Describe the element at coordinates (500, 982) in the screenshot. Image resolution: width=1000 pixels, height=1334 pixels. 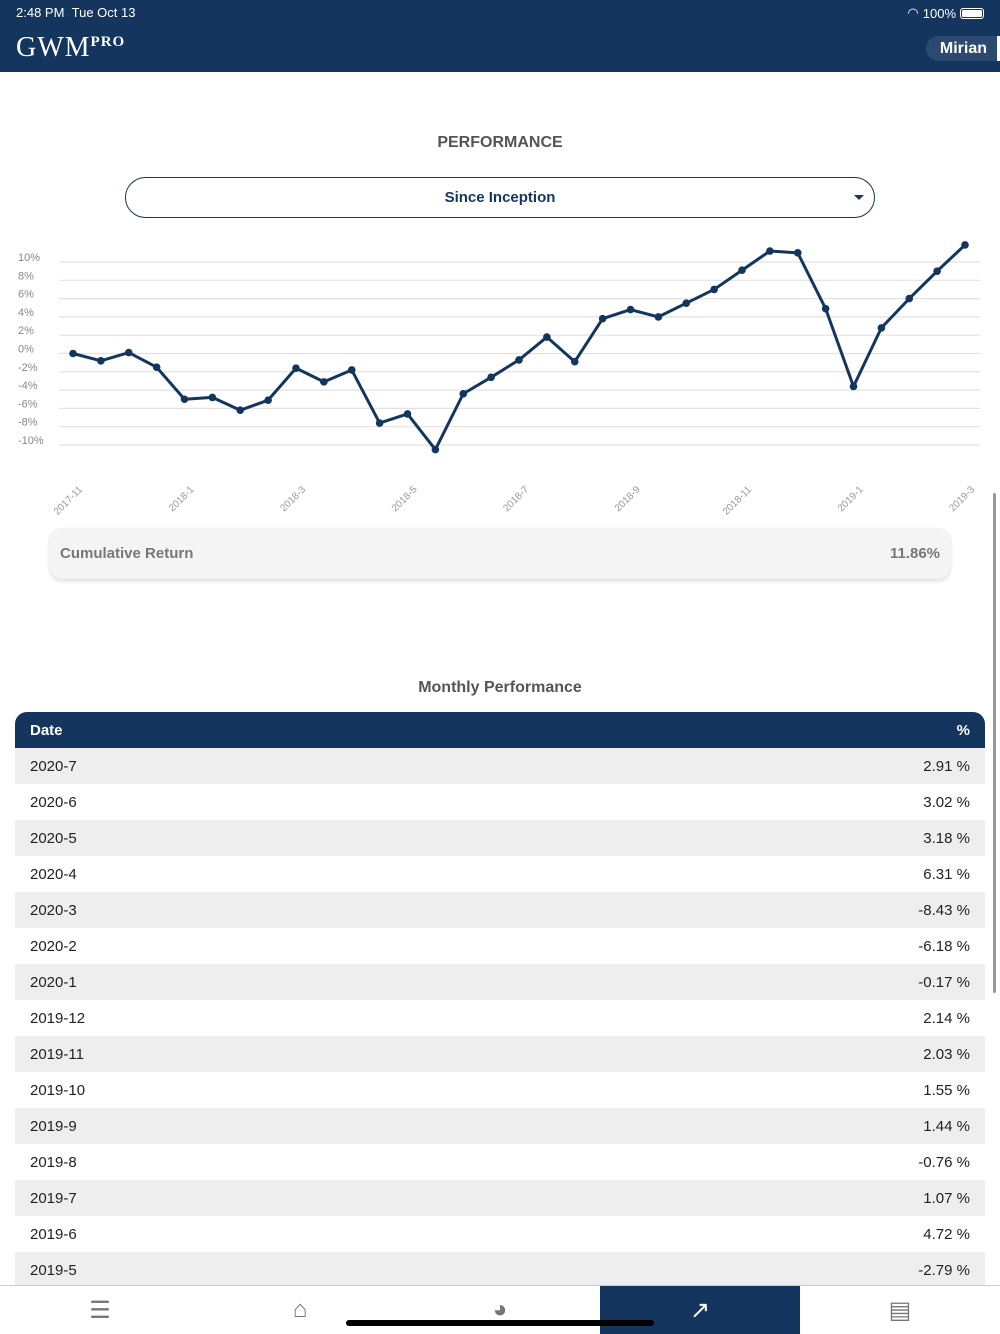
I see `table-row: 2020-1 -0.17 %` at that location.